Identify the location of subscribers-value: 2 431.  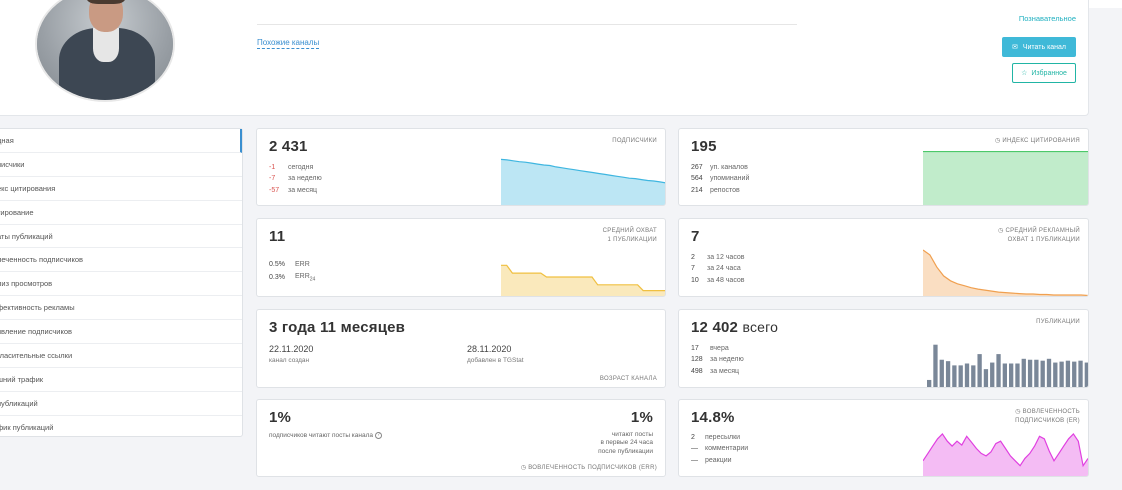
(288, 146).